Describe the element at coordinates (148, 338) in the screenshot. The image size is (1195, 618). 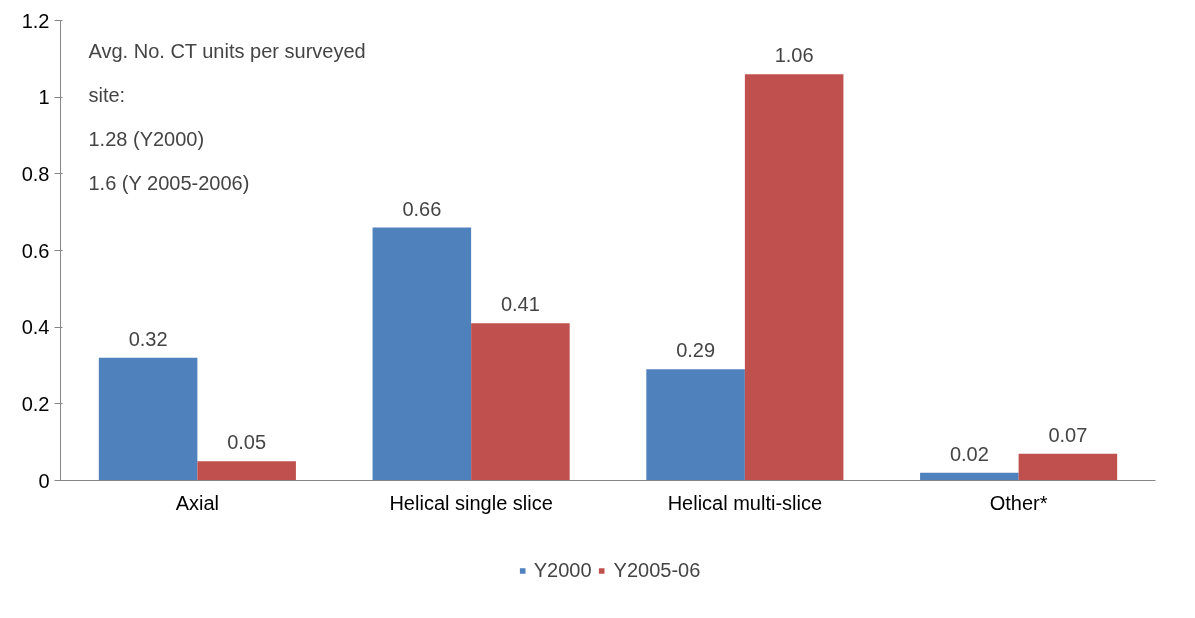
I see `data-label: 0.32` at that location.